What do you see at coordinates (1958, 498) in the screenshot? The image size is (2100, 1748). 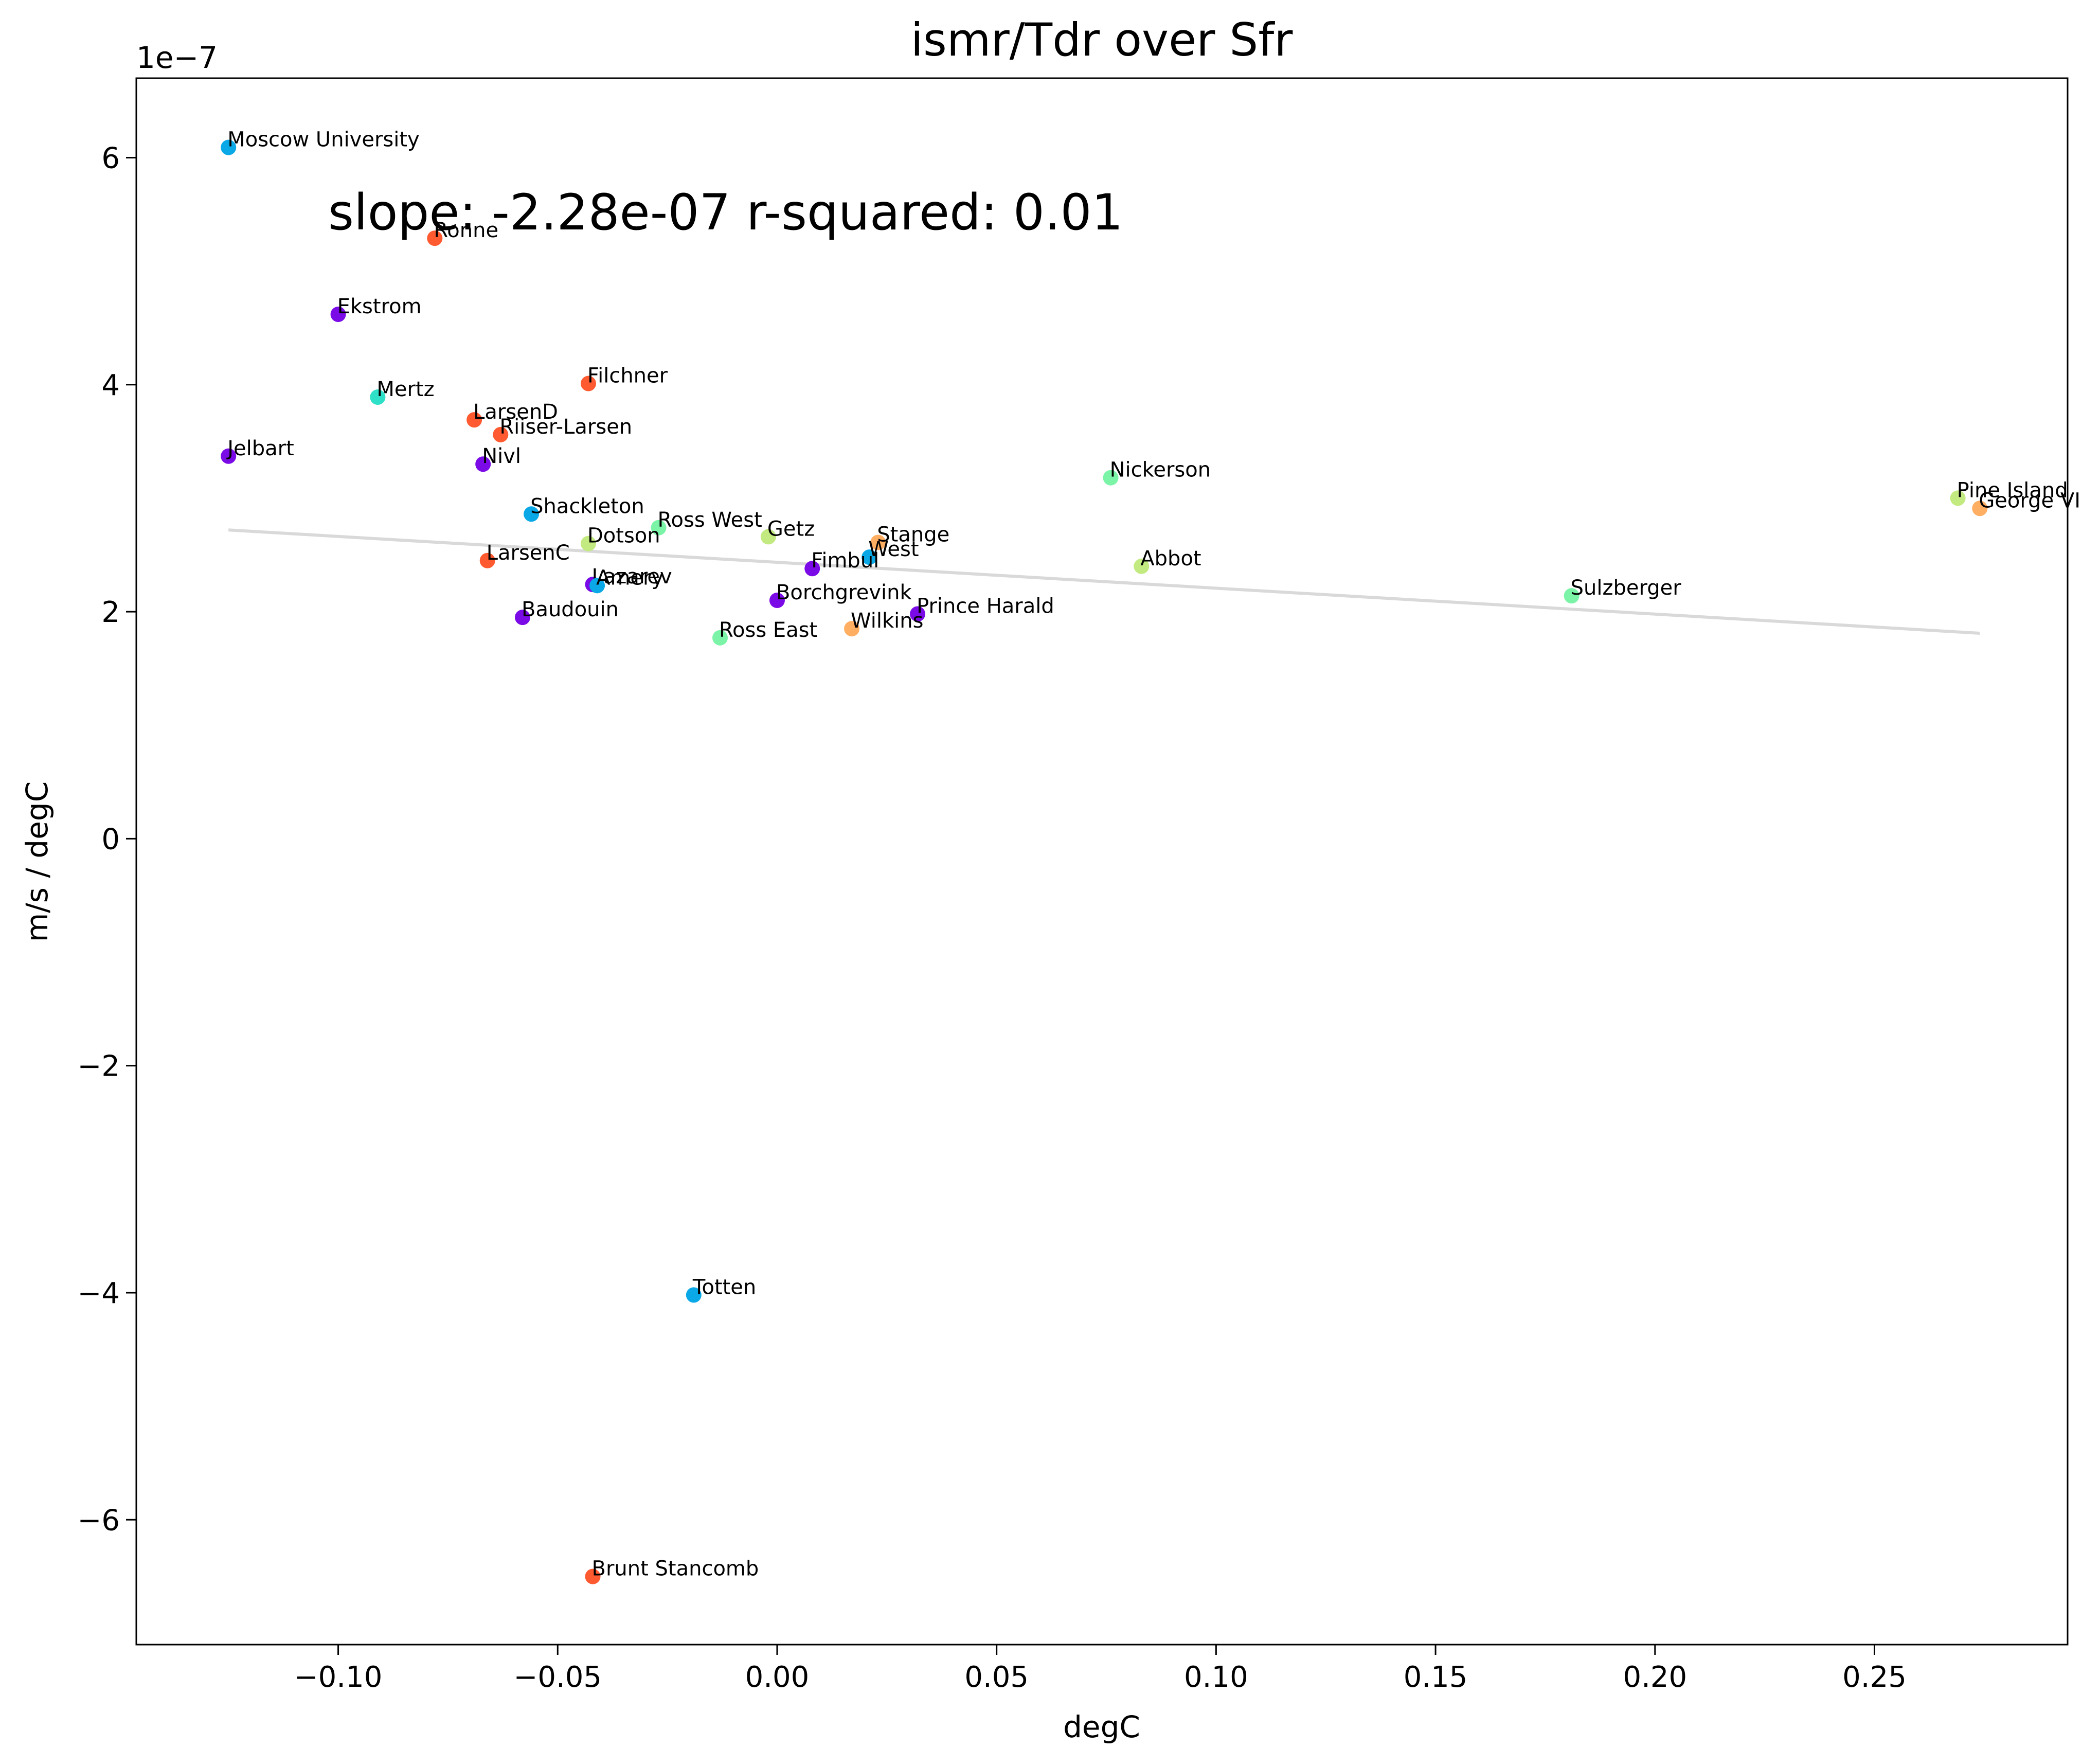 I see `point-pine-island` at bounding box center [1958, 498].